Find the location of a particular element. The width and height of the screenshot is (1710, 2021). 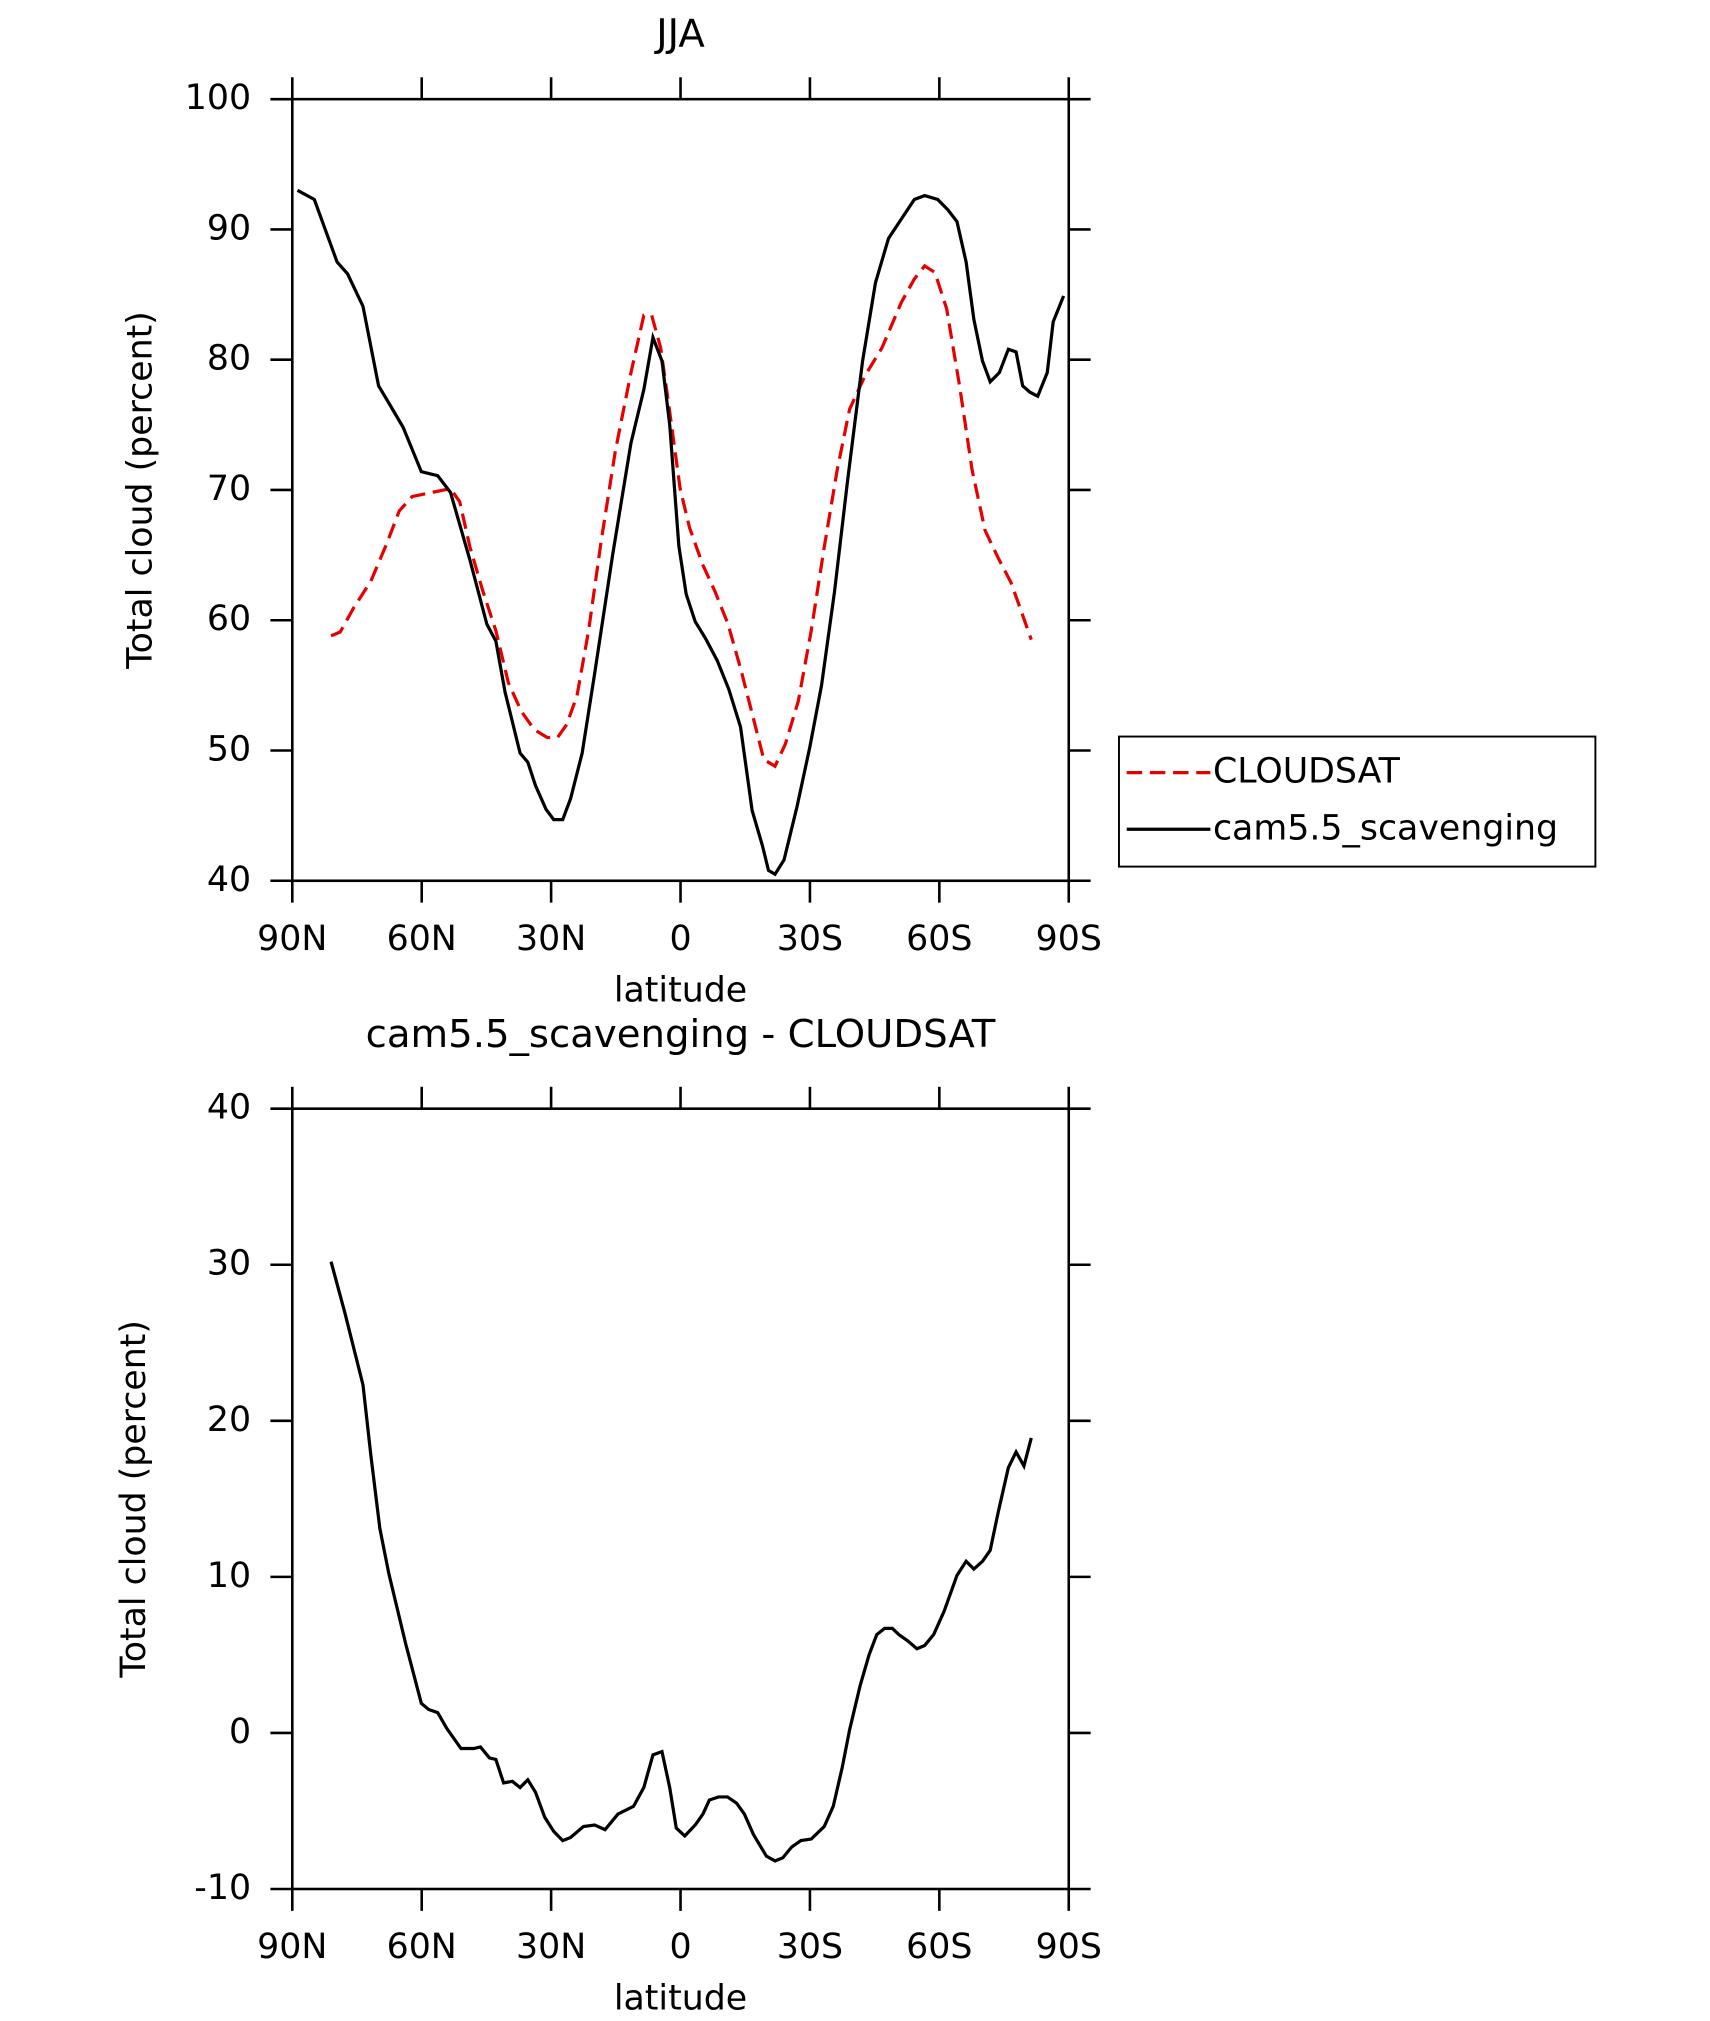

legend-label: CLOUDSAT is located at coordinates (1307, 772).